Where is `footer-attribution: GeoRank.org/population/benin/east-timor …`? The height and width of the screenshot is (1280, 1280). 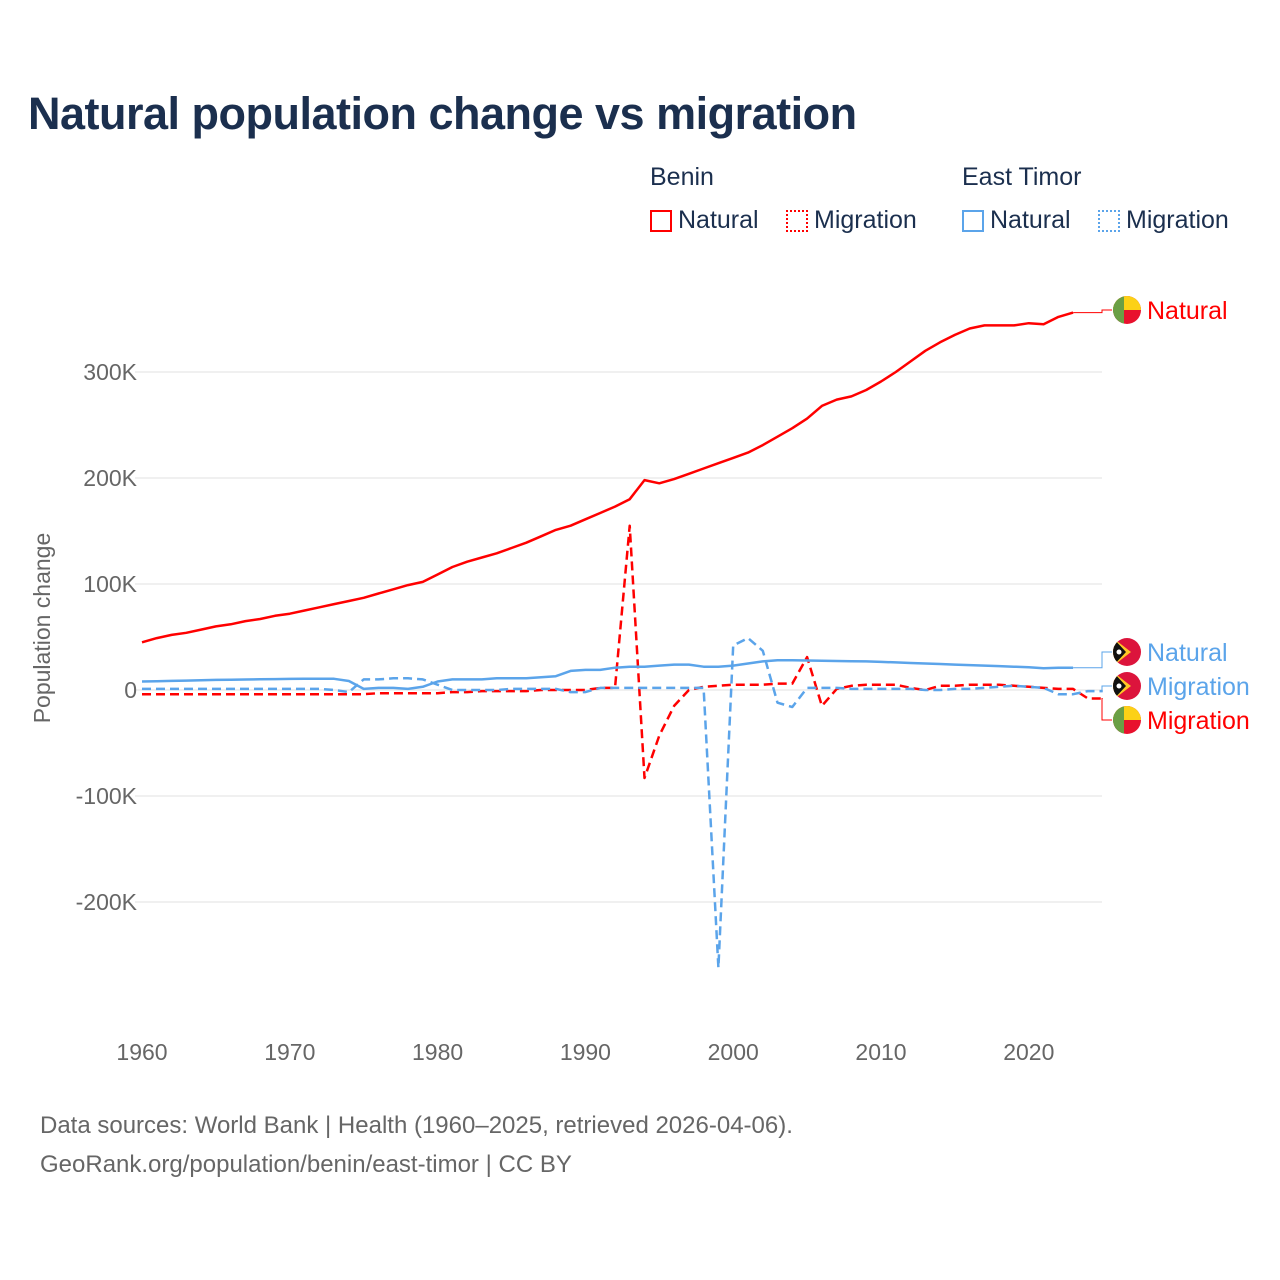
footer-attribution: GeoRank.org/population/benin/east-timor … is located at coordinates (306, 1164).